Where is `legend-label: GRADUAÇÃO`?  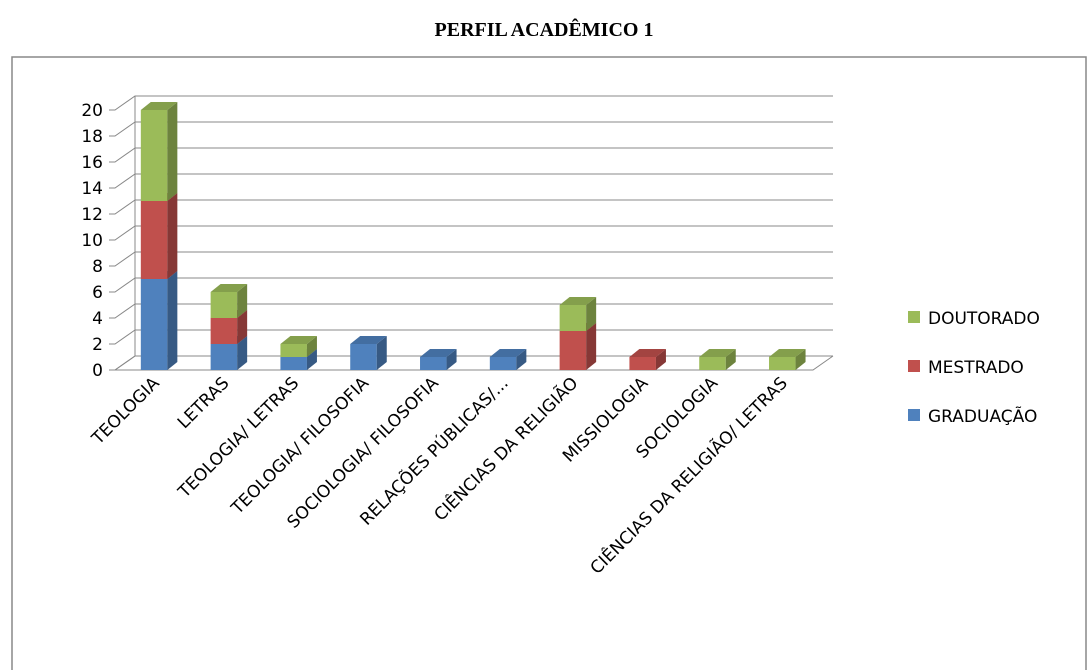
legend-label: GRADUAÇÃO is located at coordinates (982, 416).